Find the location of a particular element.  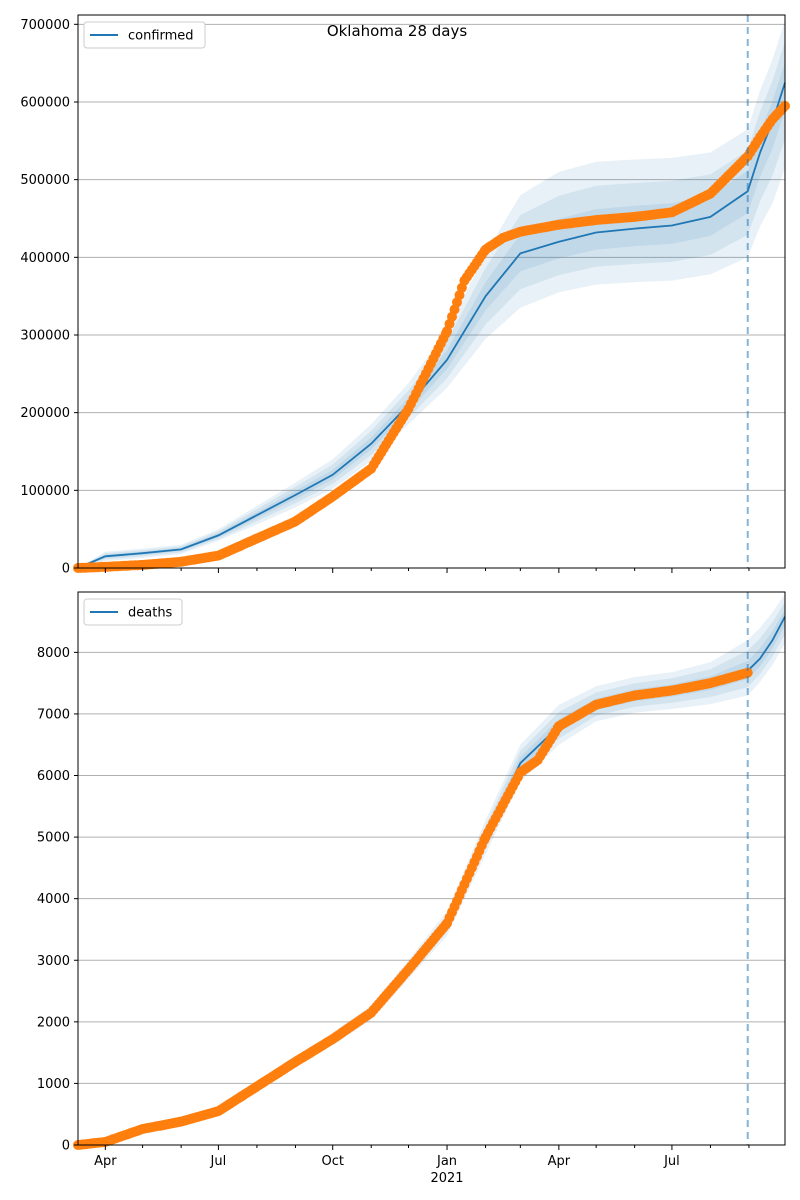

confirmed-y-tick-label: 200000 is located at coordinates (45, 413).